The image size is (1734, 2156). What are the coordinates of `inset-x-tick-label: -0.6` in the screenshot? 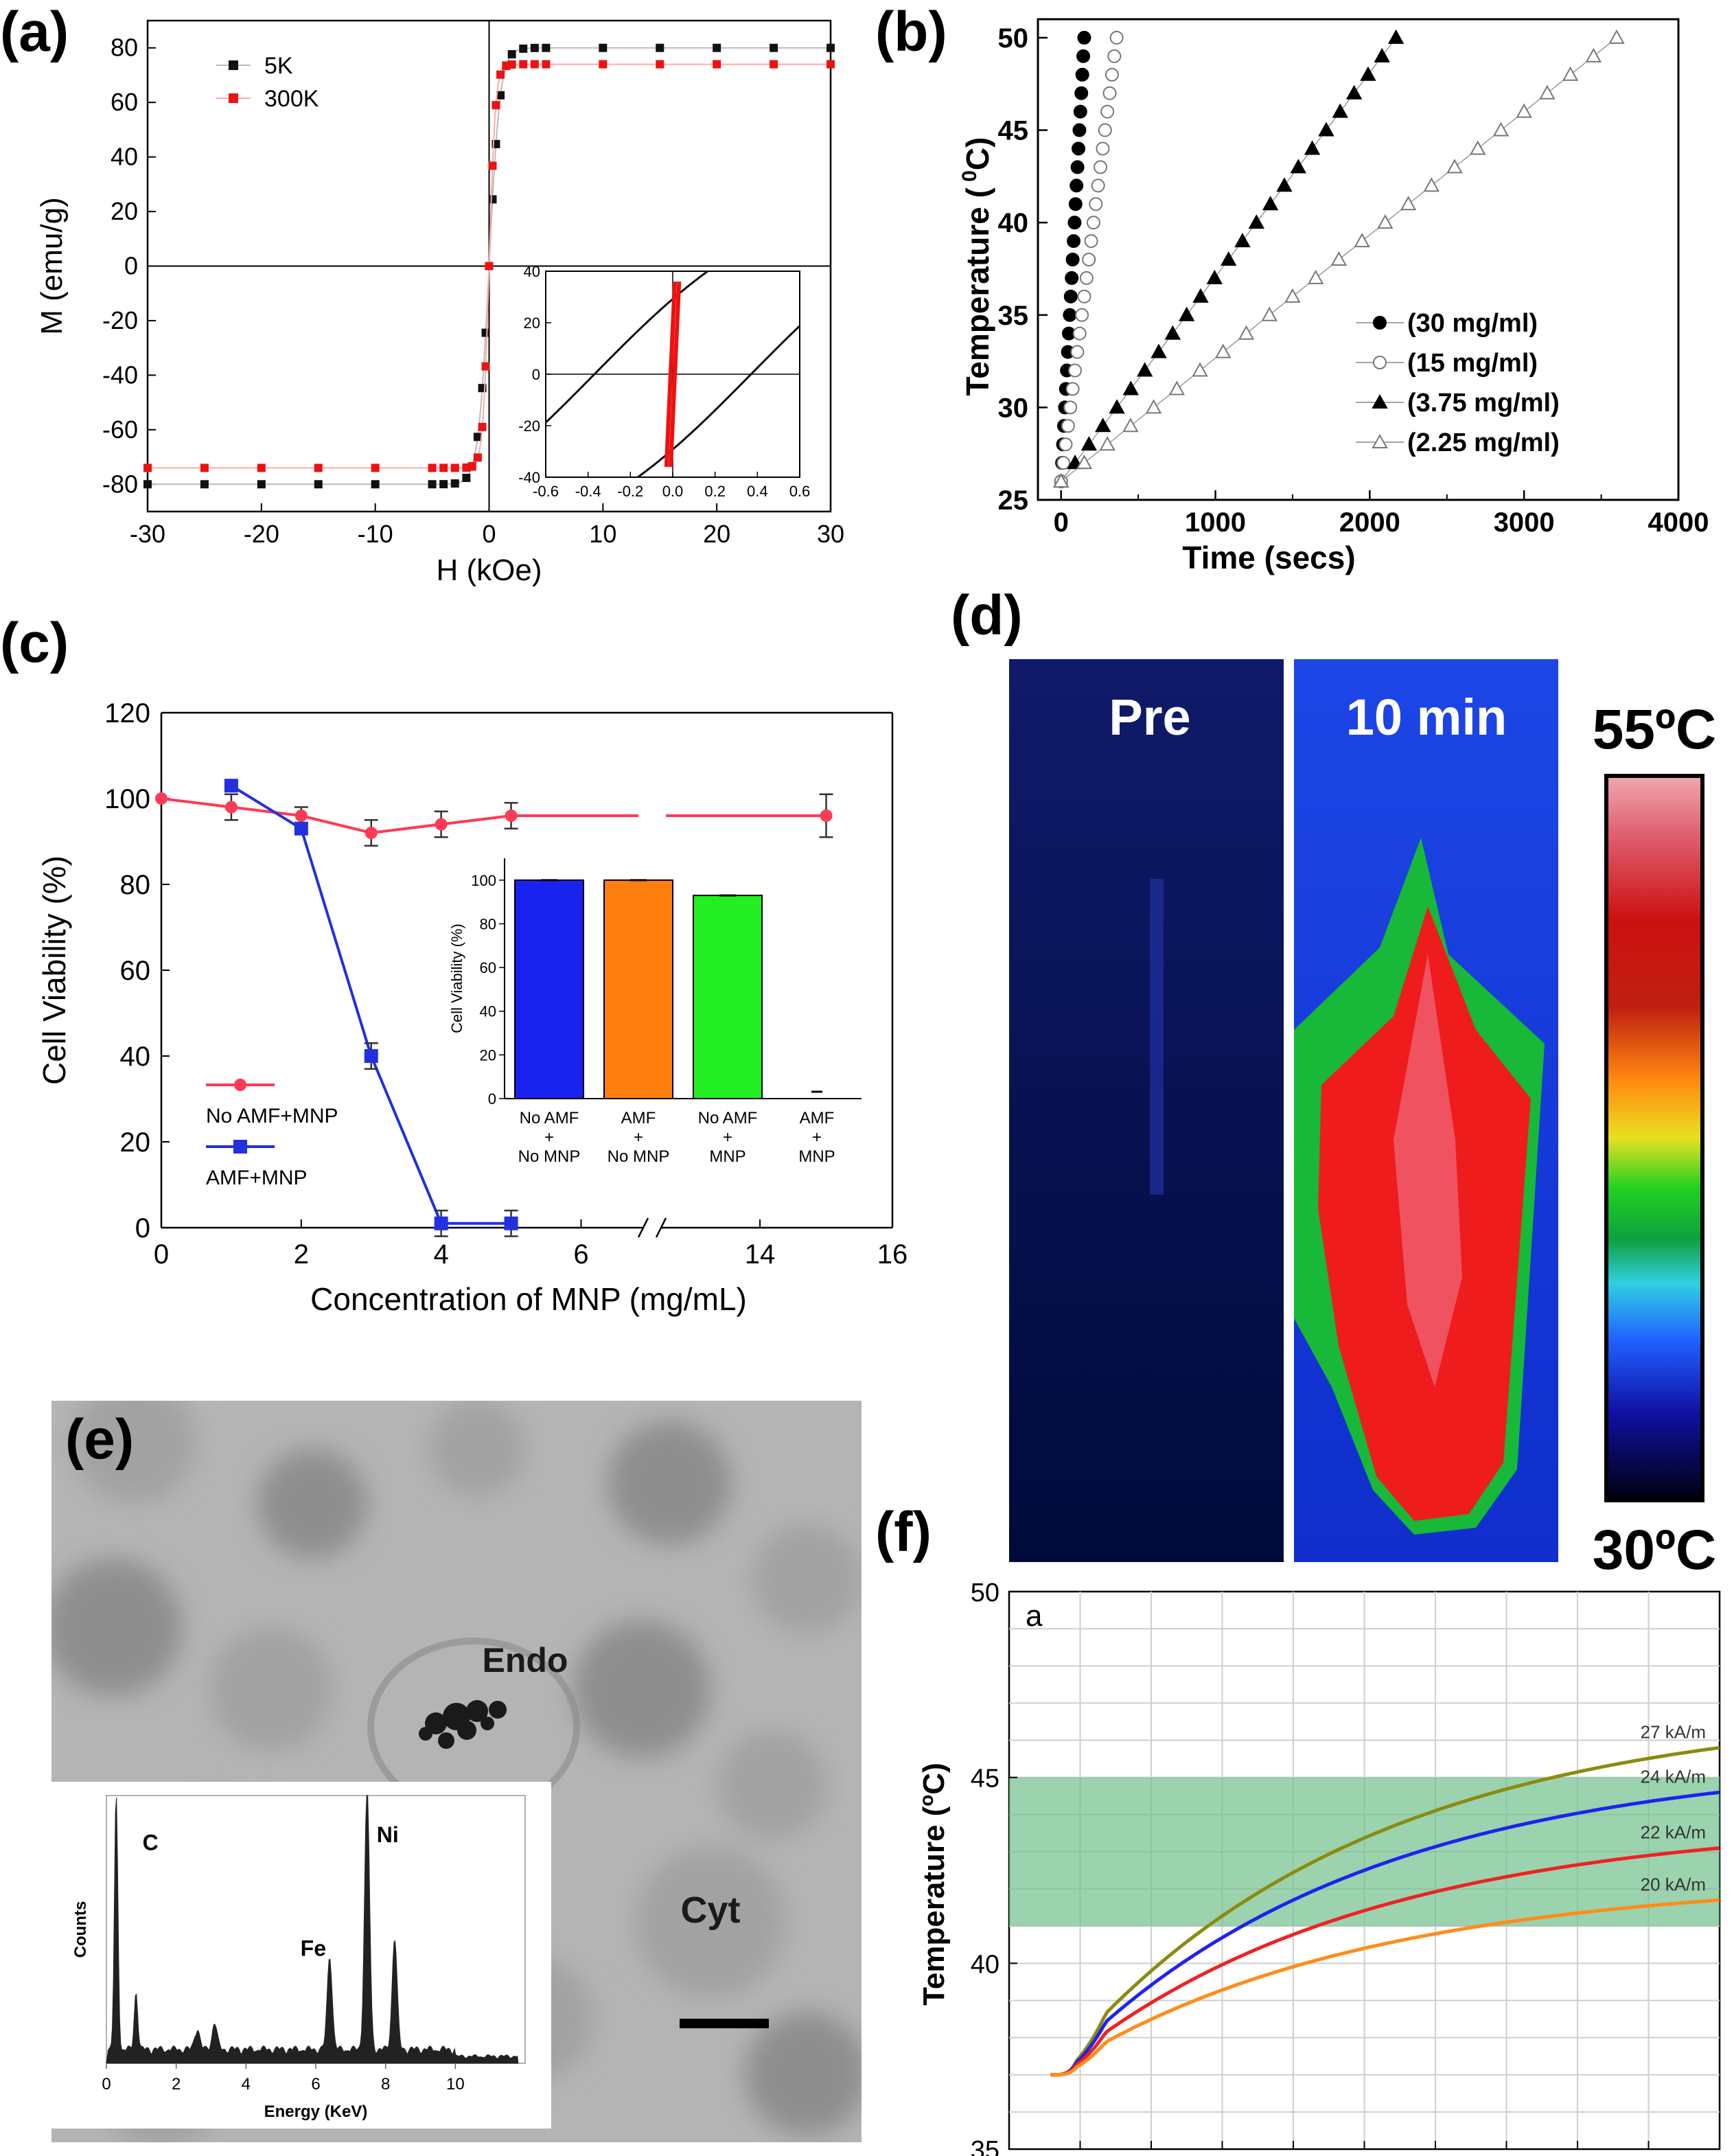 It's located at (546, 491).